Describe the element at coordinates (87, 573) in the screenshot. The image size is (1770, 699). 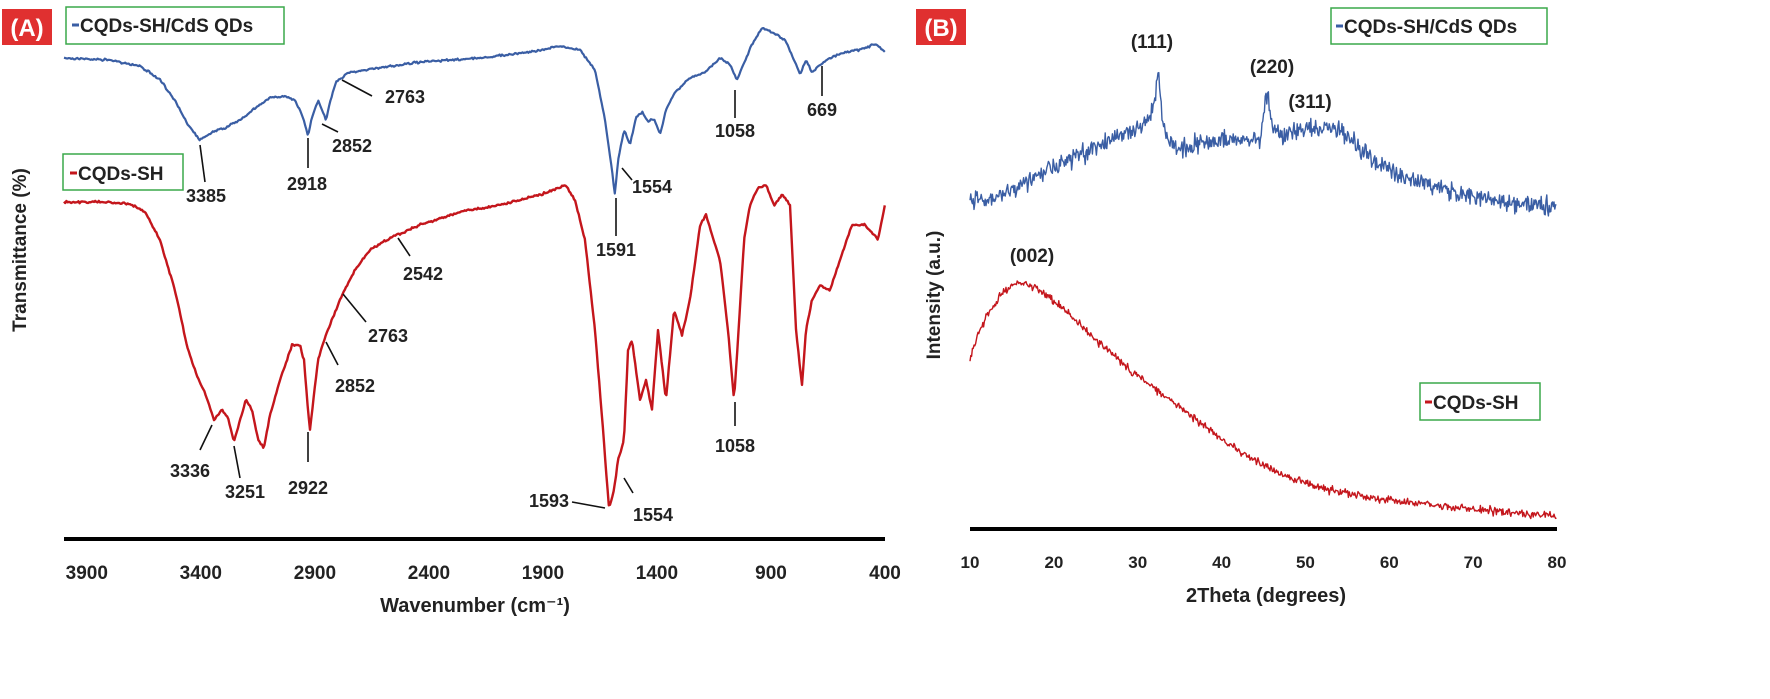
I see `x-tick-label-a: 3900` at that location.